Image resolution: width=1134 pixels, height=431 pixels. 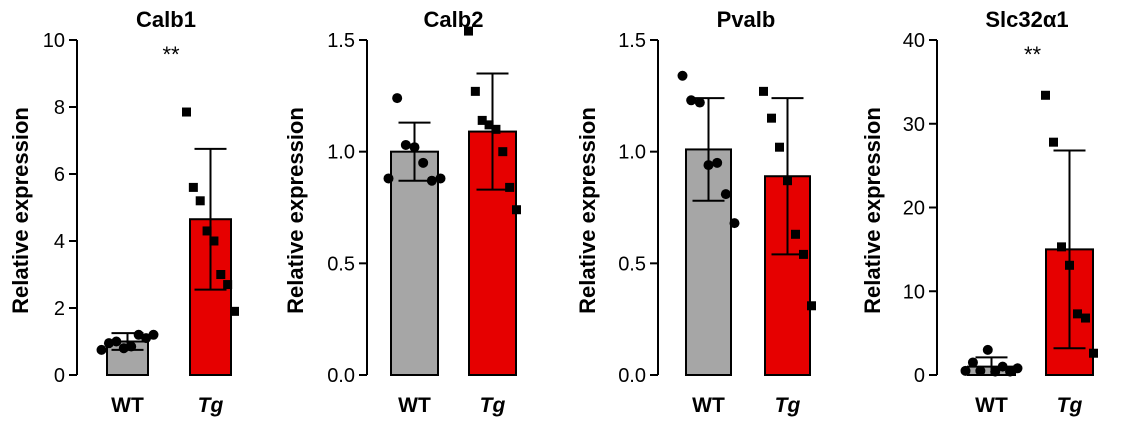 What do you see at coordinates (746, 19) in the screenshot?
I see `chart-title: Pvalb` at bounding box center [746, 19].